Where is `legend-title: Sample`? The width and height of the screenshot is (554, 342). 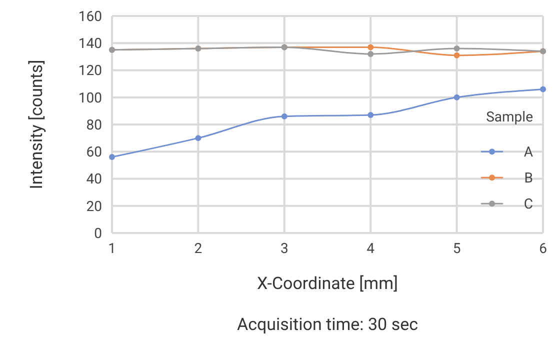
legend-title: Sample is located at coordinates (509, 118).